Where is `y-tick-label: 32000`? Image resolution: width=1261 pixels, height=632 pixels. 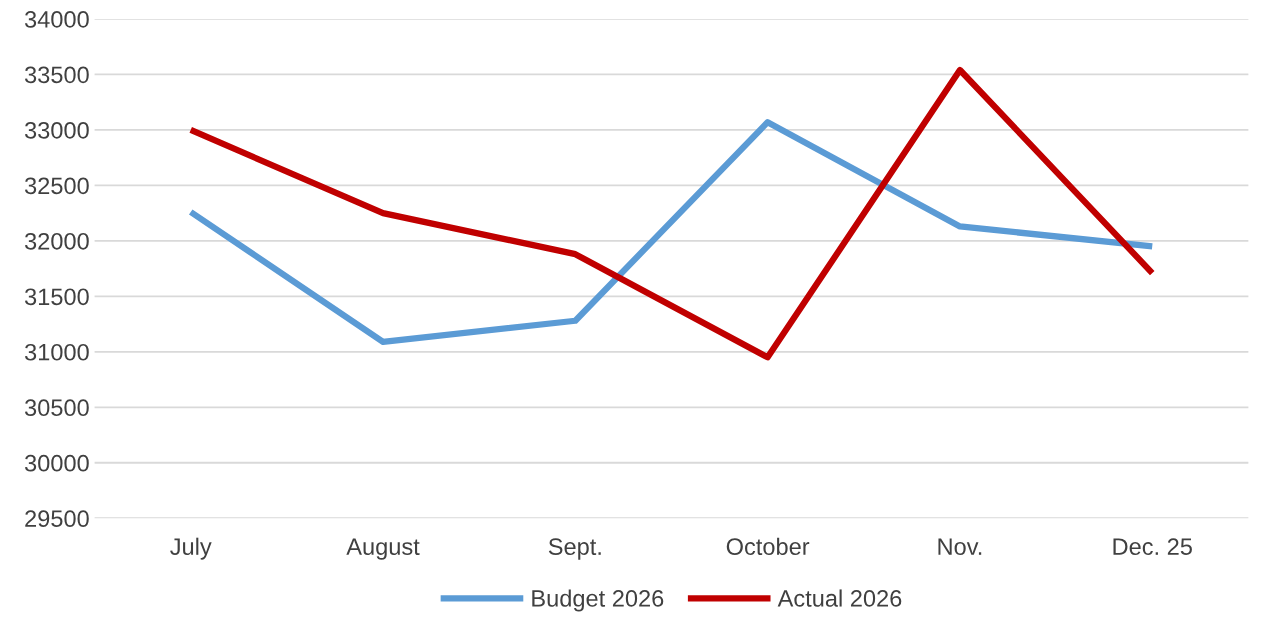 y-tick-label: 32000 is located at coordinates (56, 241).